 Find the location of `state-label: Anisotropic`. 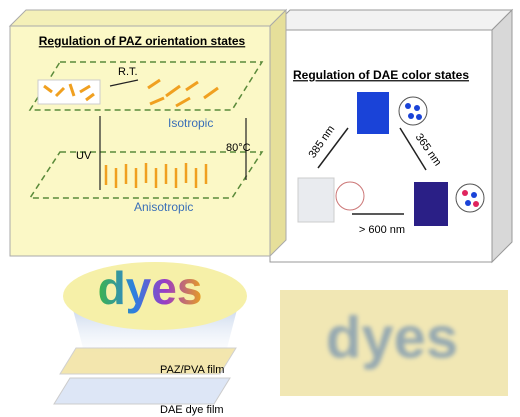

state-label: Anisotropic is located at coordinates (163, 207).